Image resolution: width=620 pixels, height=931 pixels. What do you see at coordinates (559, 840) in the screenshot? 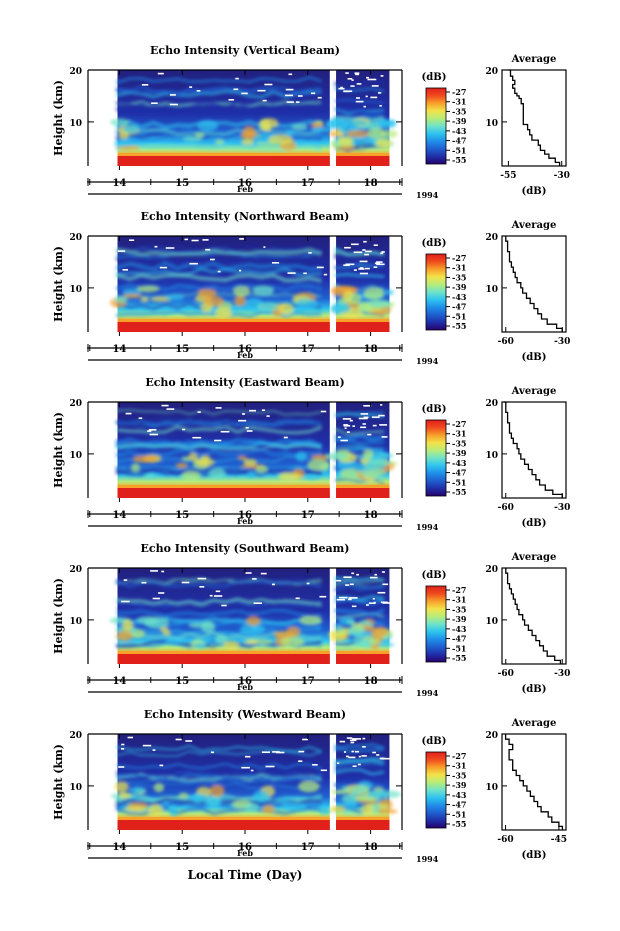
I see `avg-x-tick-label: -45` at bounding box center [559, 840].